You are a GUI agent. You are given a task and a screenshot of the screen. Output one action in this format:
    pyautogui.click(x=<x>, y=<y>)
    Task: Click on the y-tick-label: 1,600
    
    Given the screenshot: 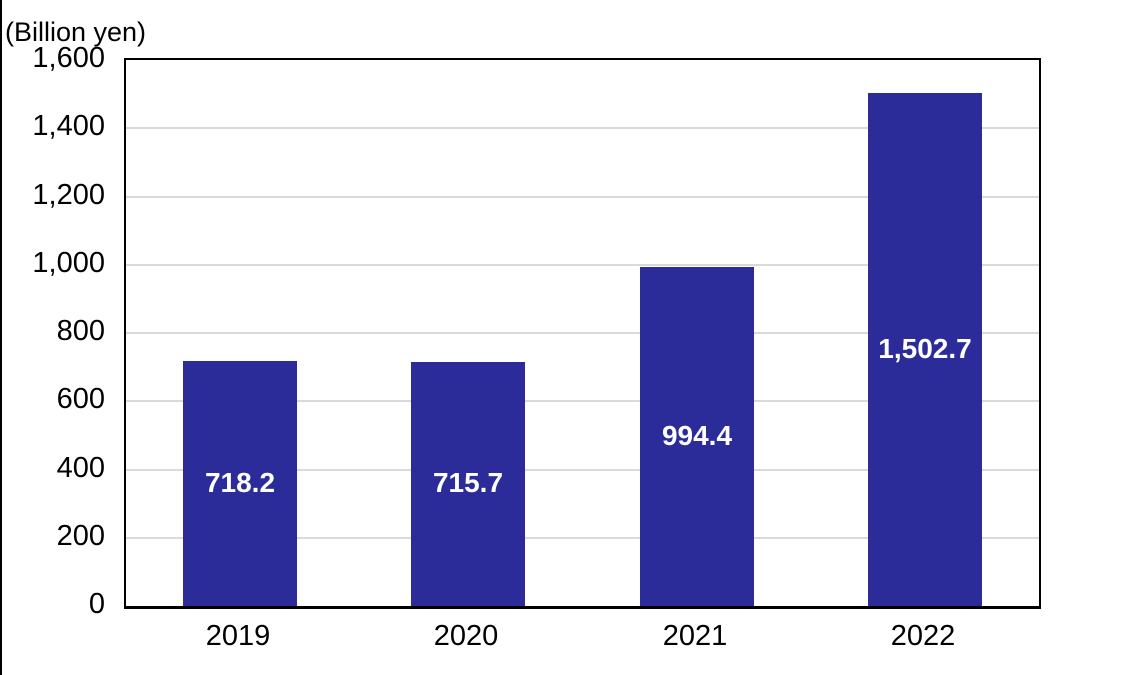 What is the action you would take?
    pyautogui.click(x=68, y=58)
    